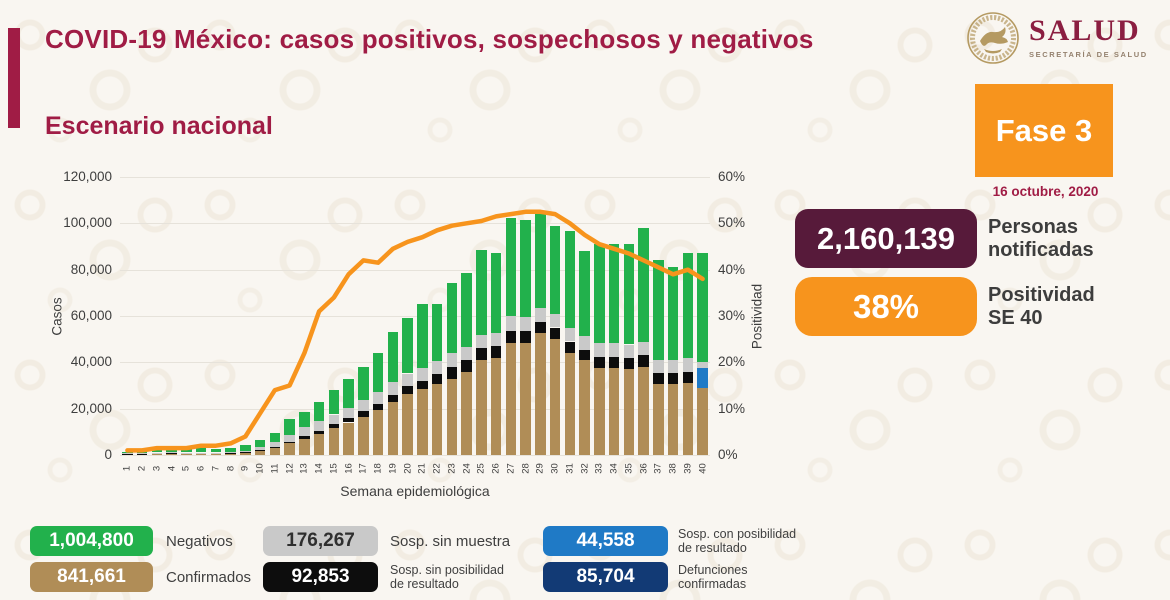 Image resolution: width=1170 pixels, height=600 pixels. What do you see at coordinates (201, 453) in the screenshot?
I see `bar-week-6-segment` at bounding box center [201, 453].